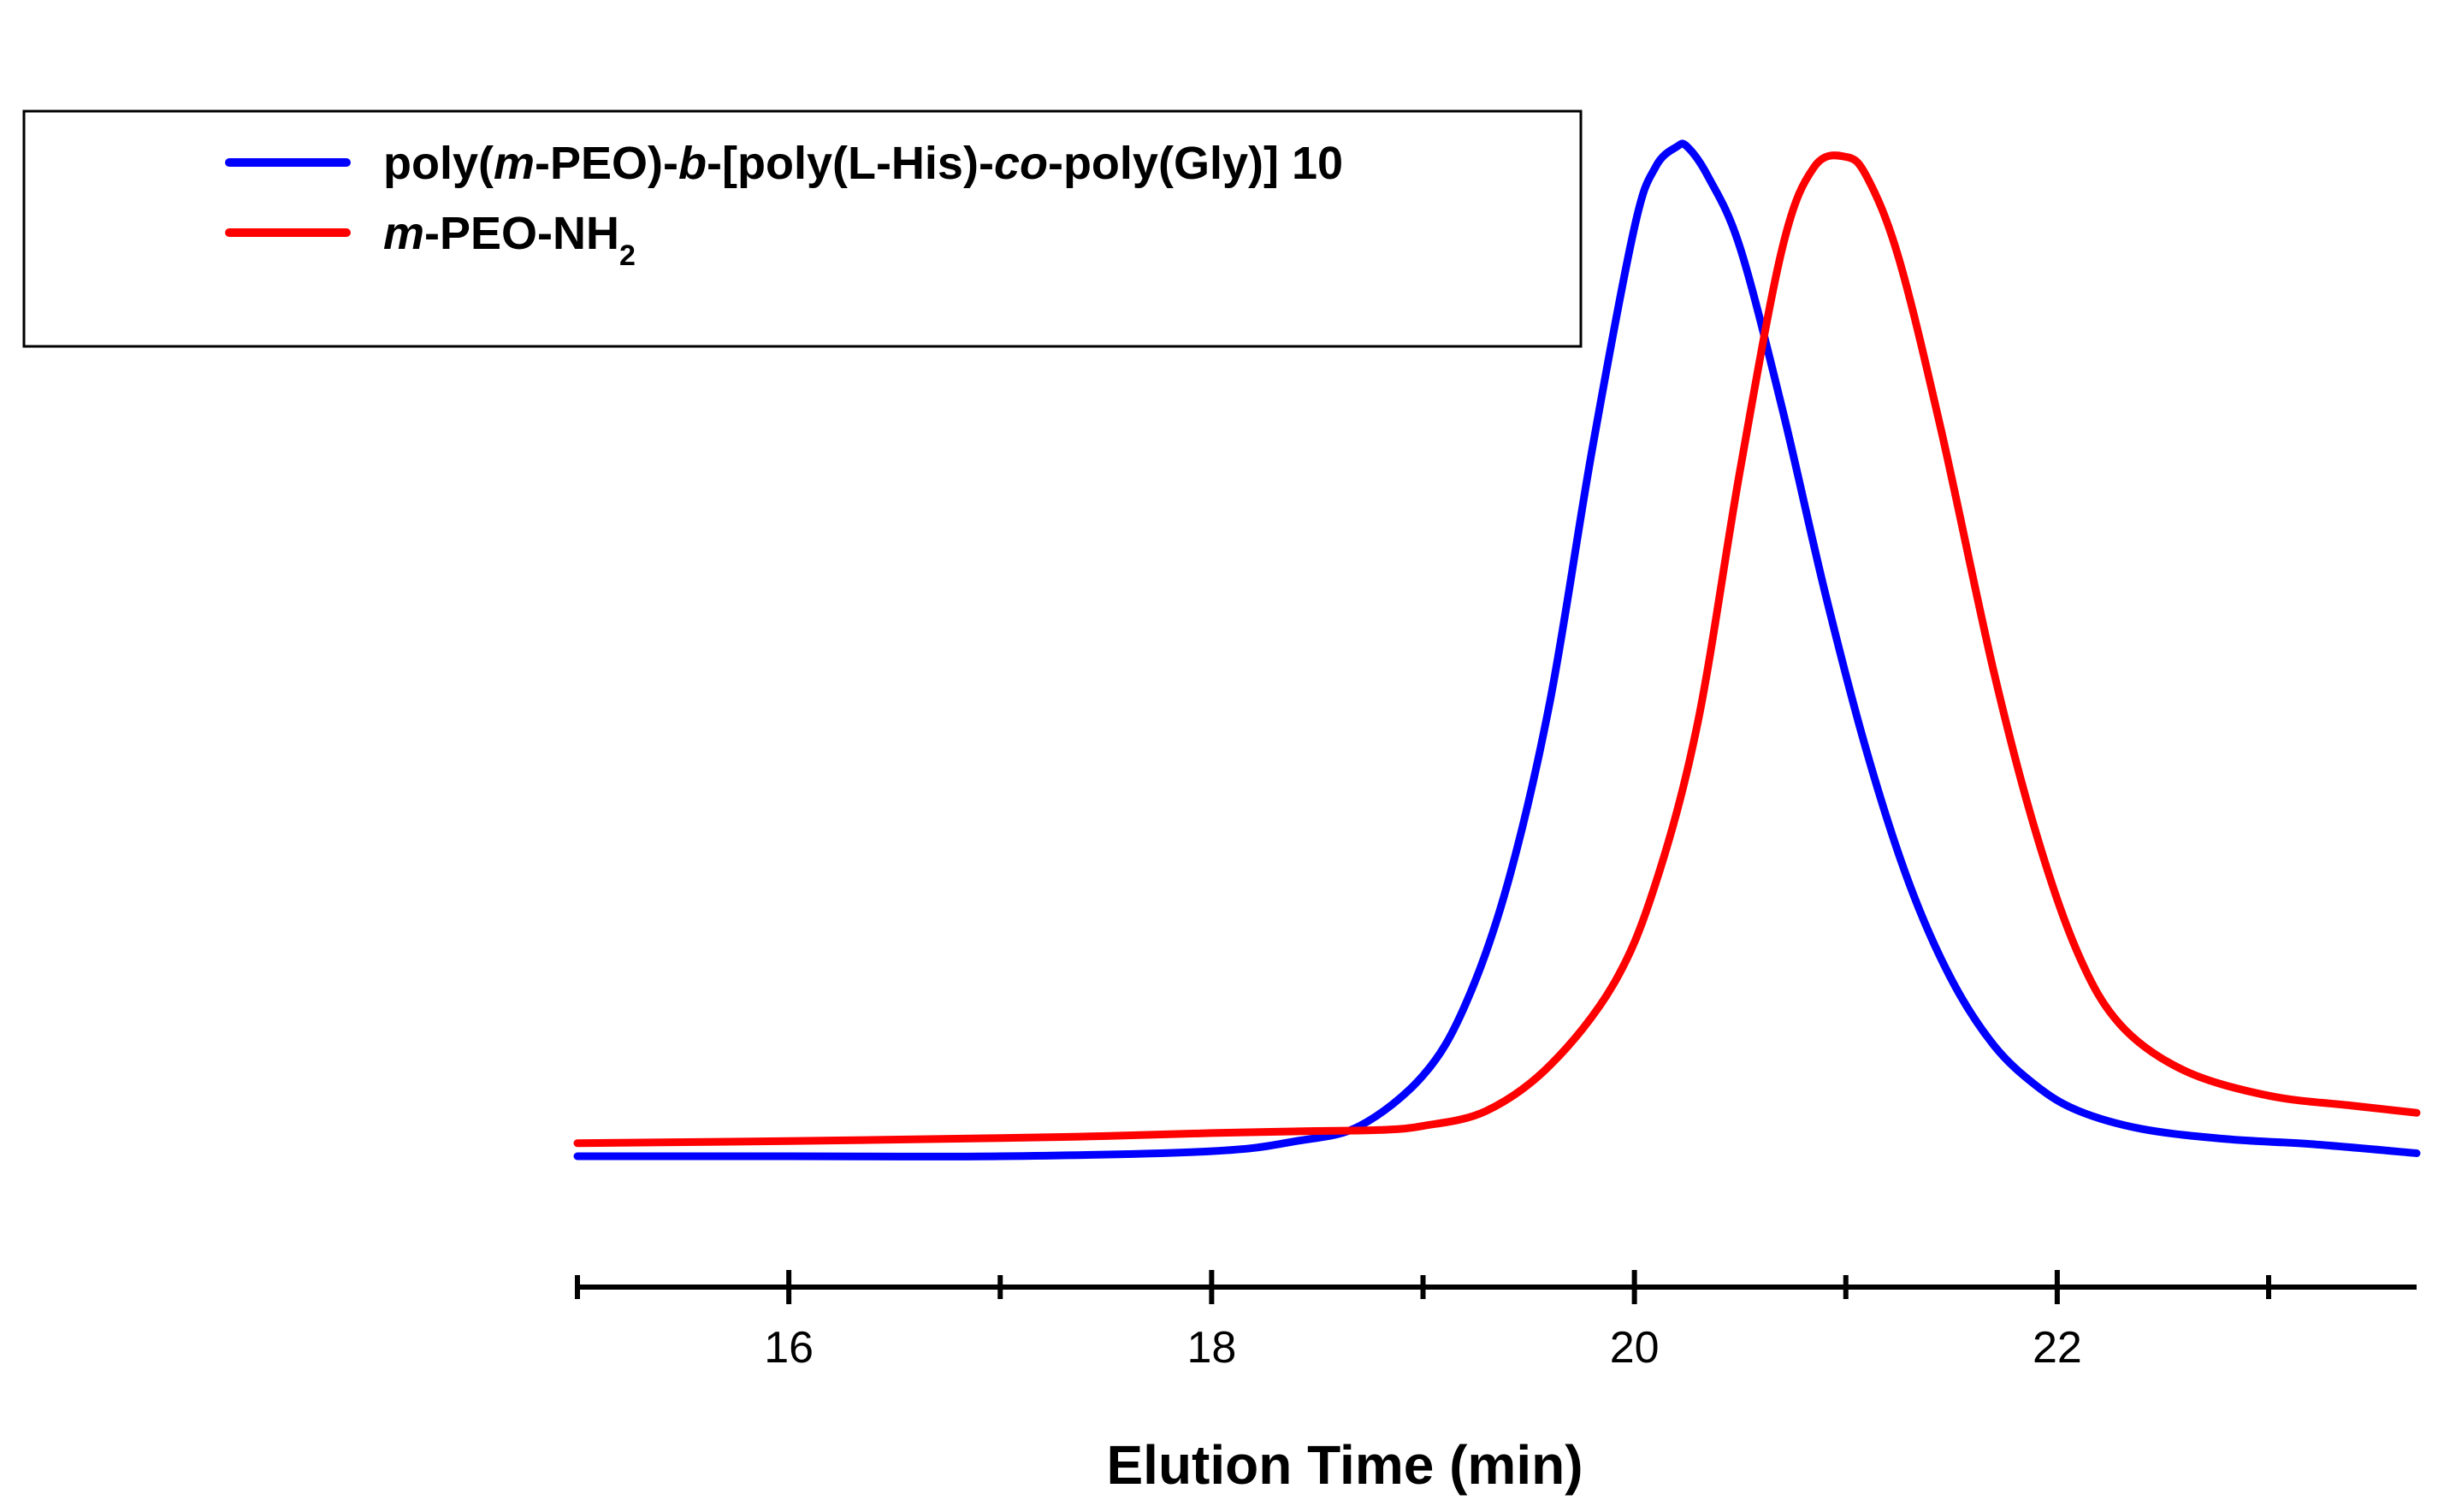 Image resolution: width=2438 pixels, height=1512 pixels. What do you see at coordinates (1211, 1348) in the screenshot?
I see `x-tick-label: 18` at bounding box center [1211, 1348].